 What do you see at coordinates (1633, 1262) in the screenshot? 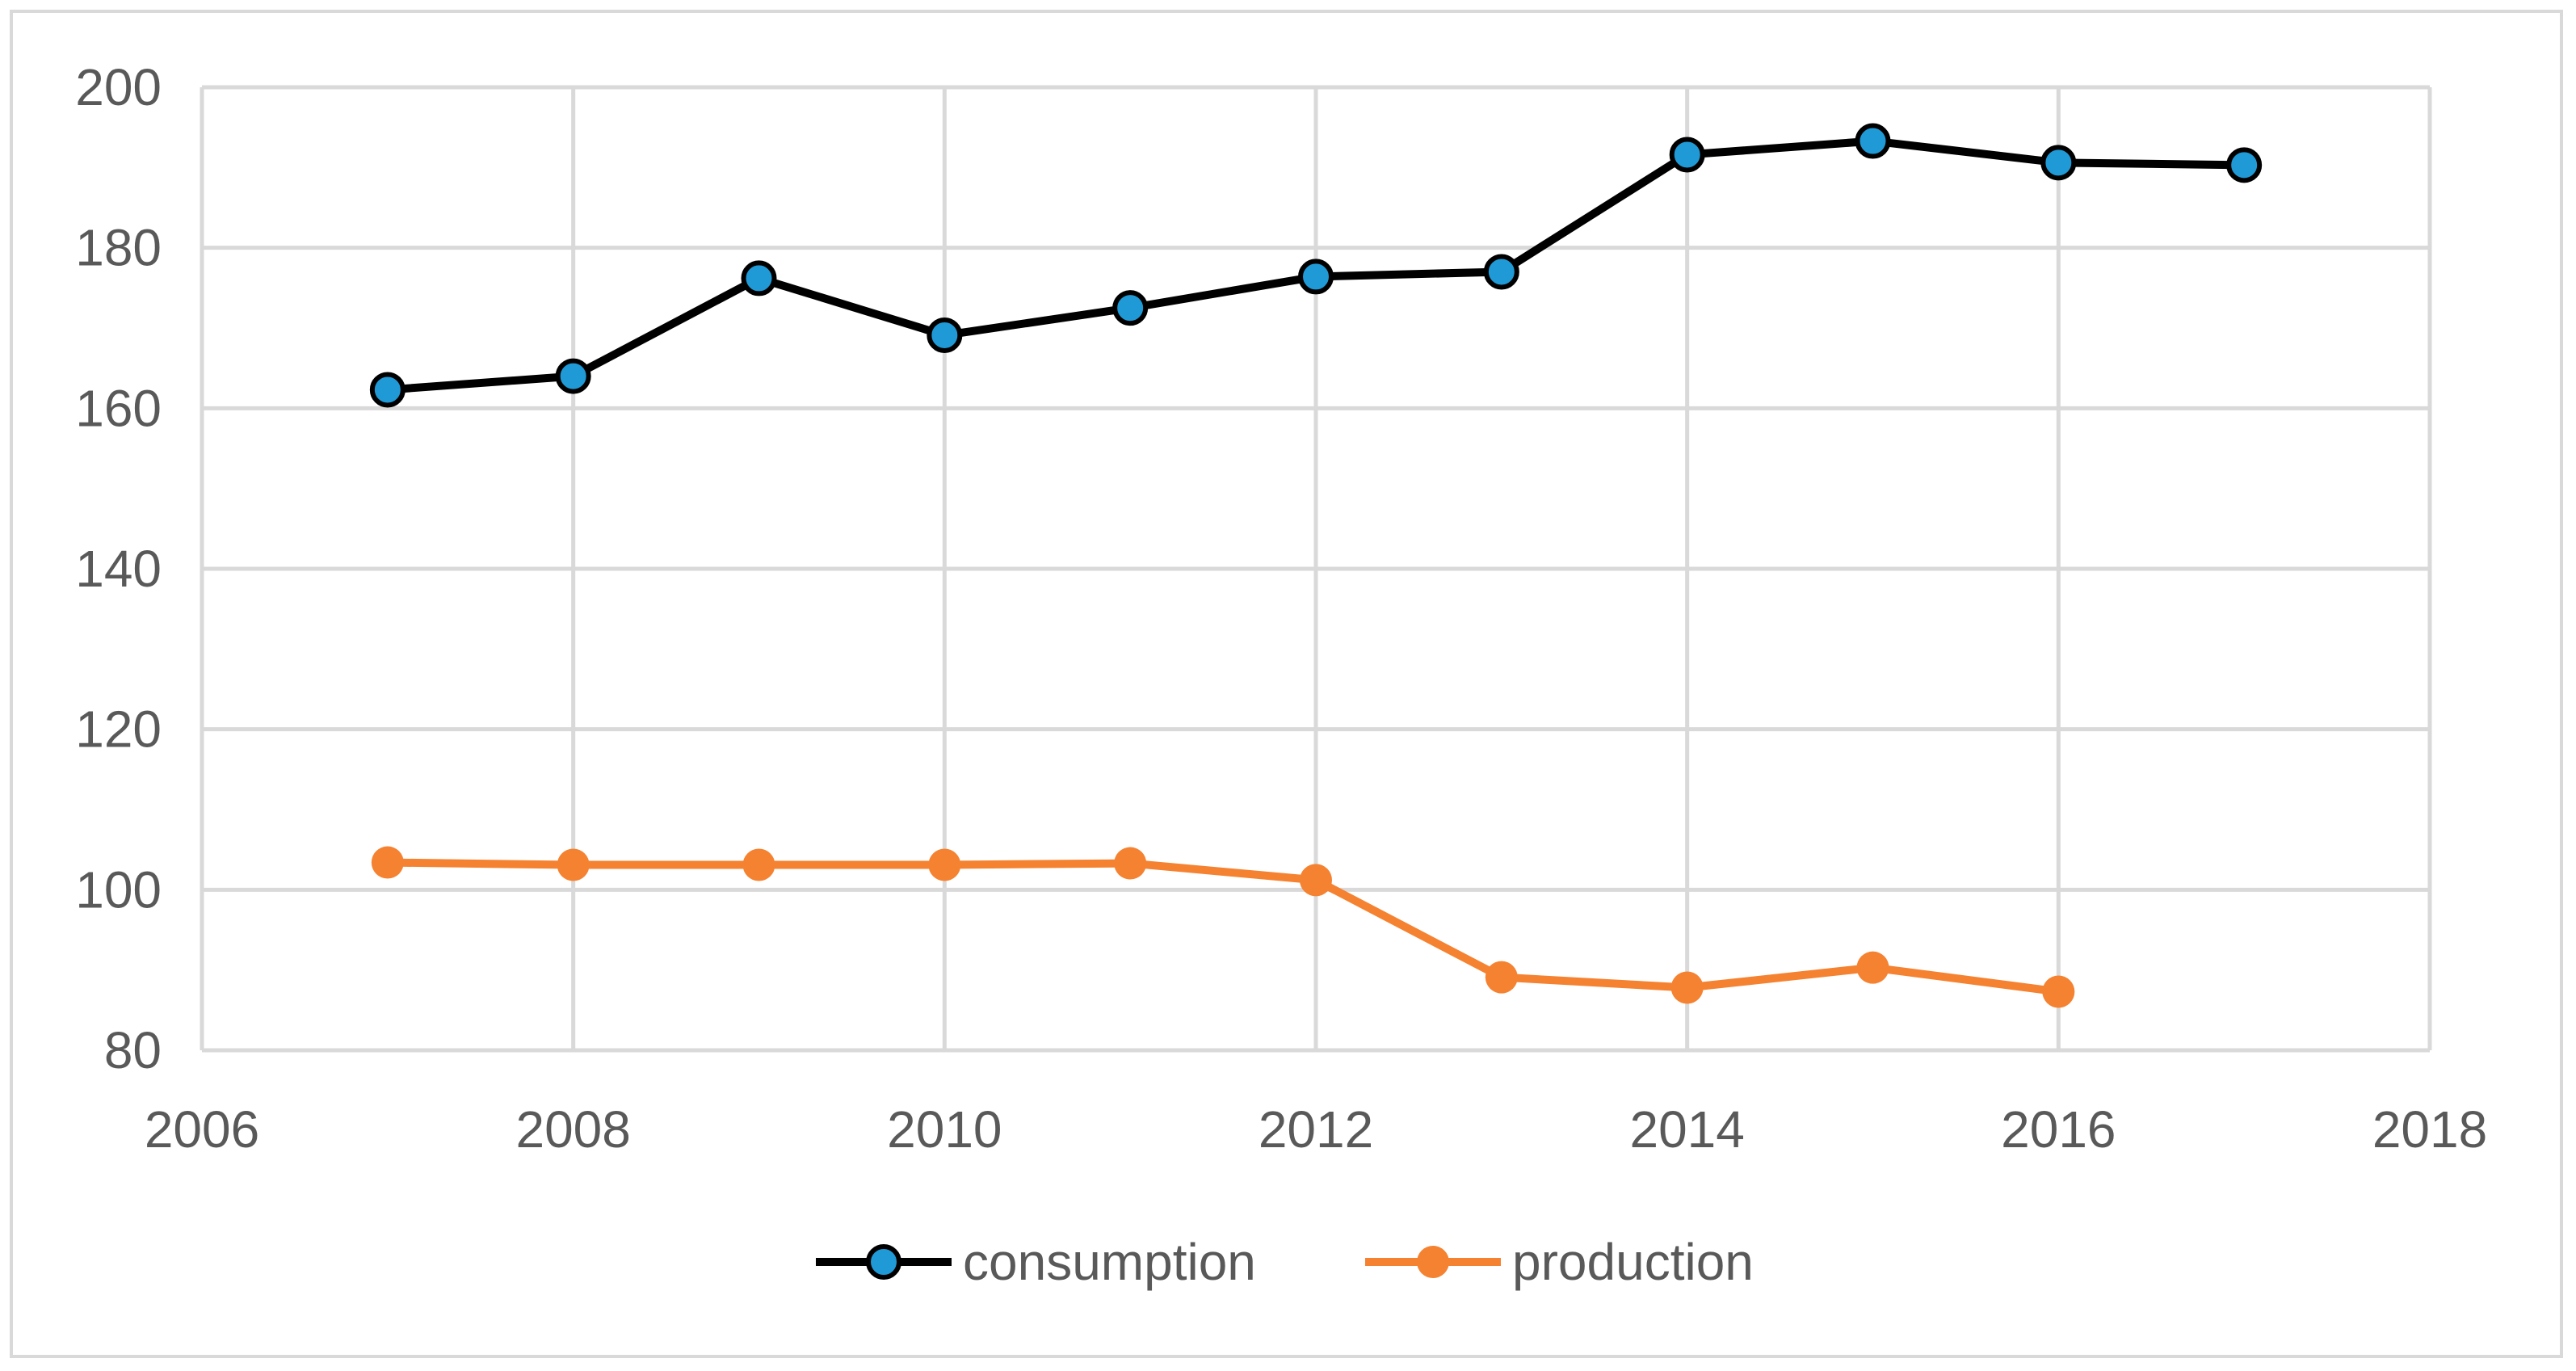
I see `legend-label: production` at bounding box center [1633, 1262].